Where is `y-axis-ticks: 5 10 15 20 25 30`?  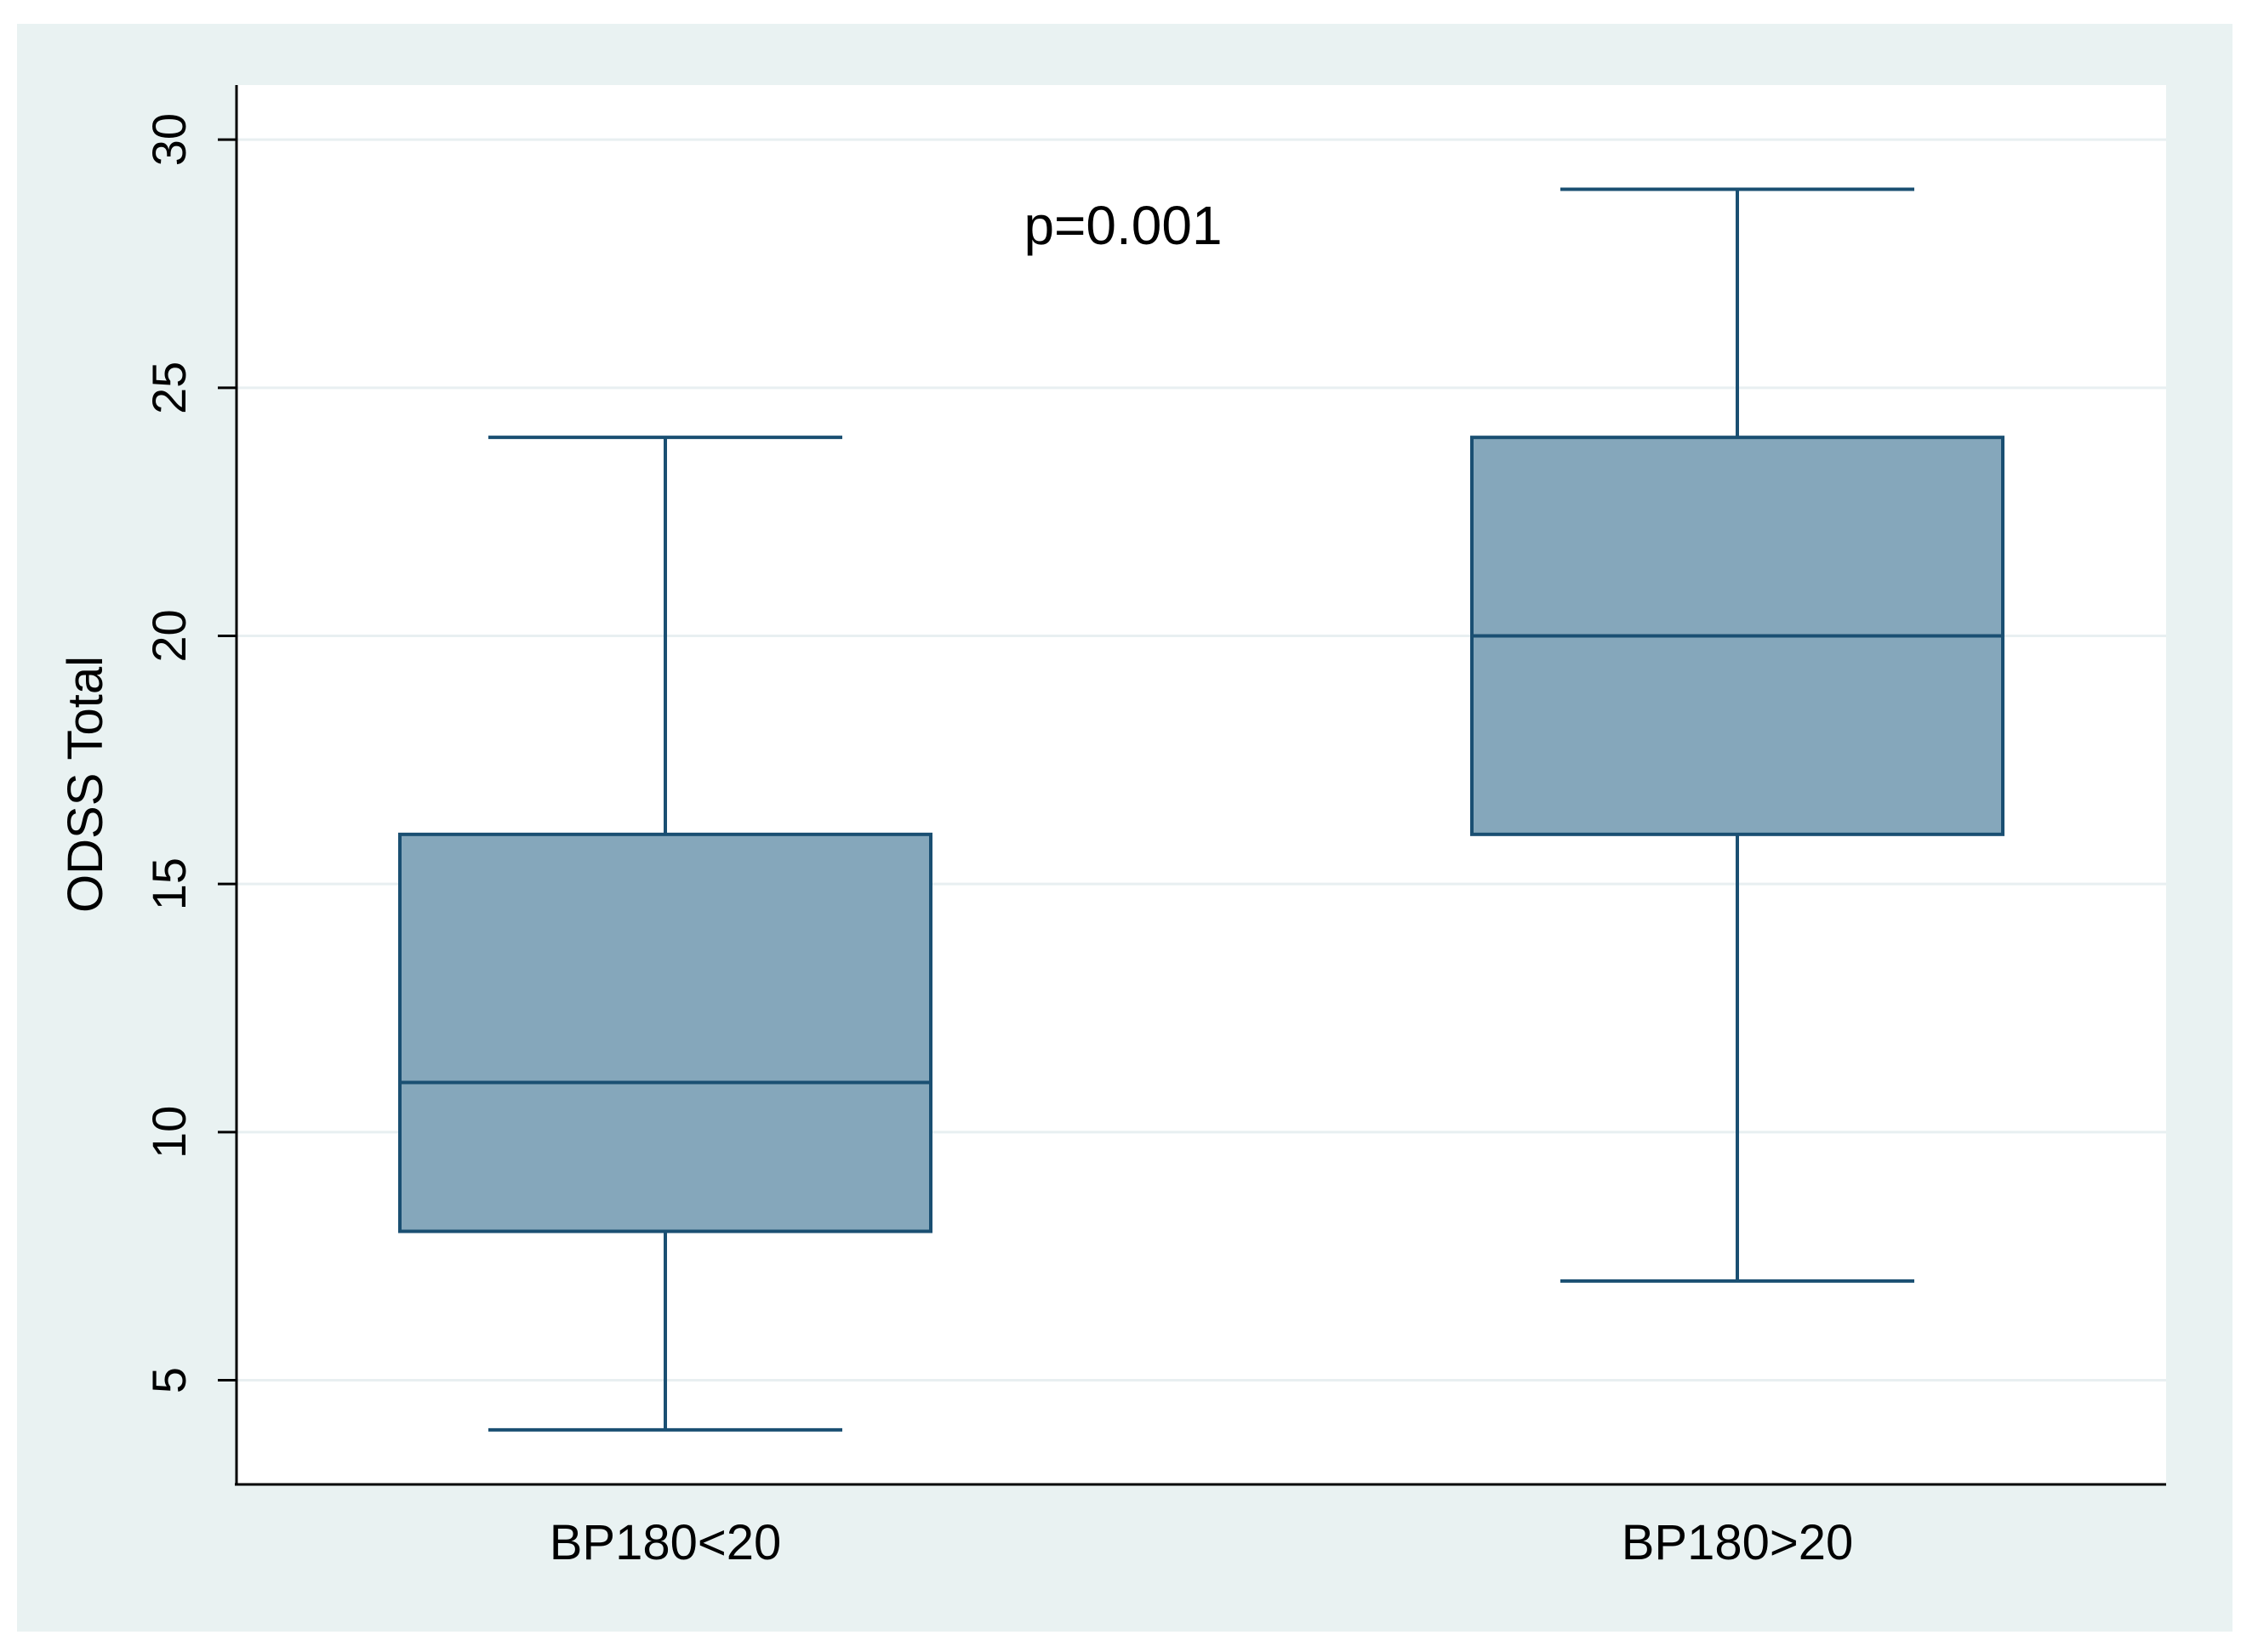 y-axis-ticks: 5 10 15 20 25 30 is located at coordinates (189, 753).